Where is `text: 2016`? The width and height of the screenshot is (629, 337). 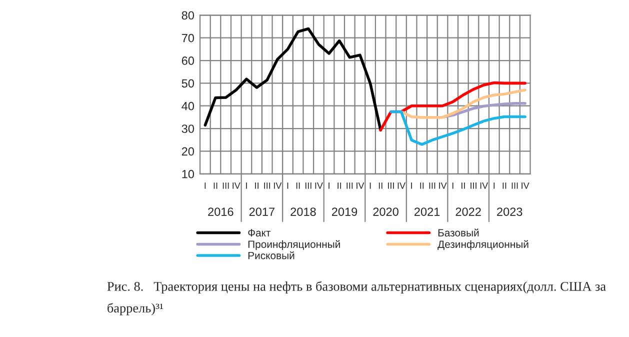 text: 2016 is located at coordinates (221, 212).